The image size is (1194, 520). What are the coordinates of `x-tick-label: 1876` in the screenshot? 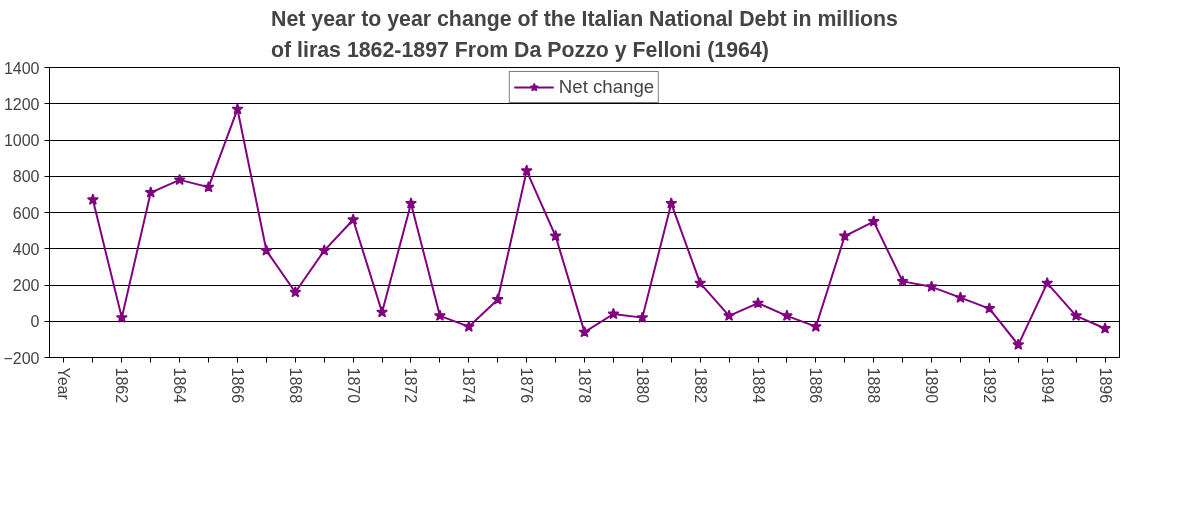 It's located at (527, 385).